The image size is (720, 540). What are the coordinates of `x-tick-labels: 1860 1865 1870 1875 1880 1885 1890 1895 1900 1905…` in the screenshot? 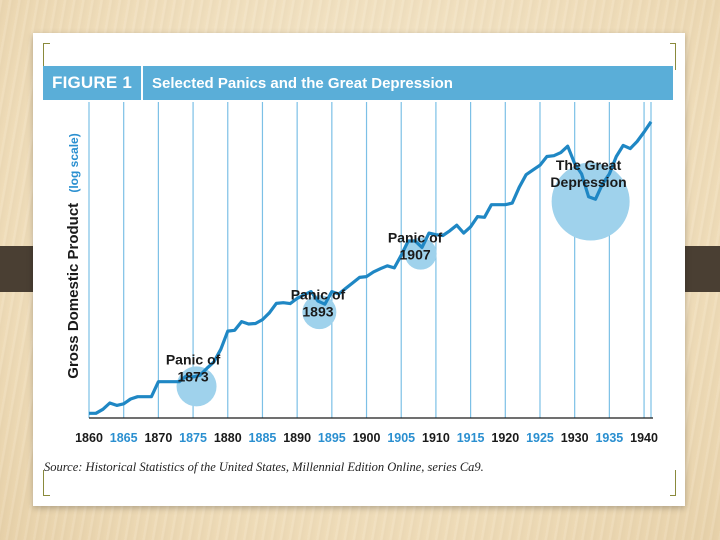 It's located at (366, 438).